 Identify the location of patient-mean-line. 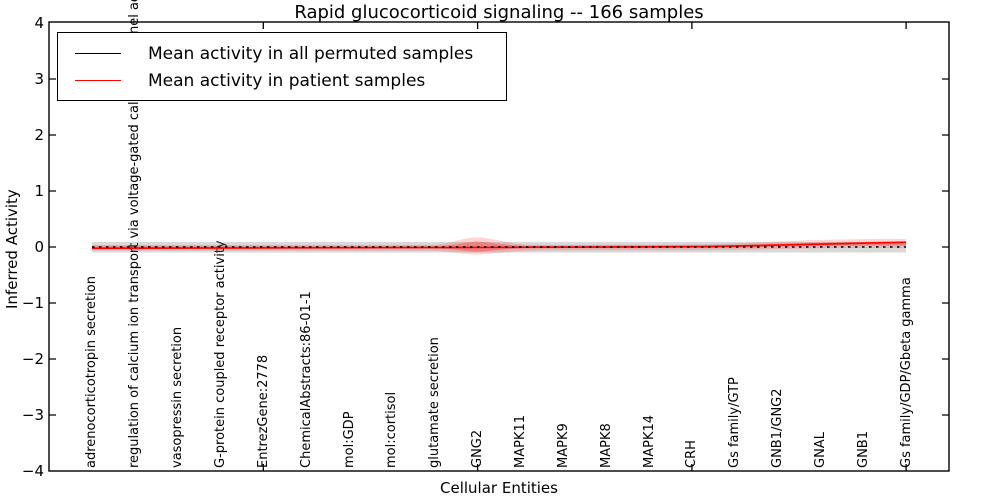
(499, 245).